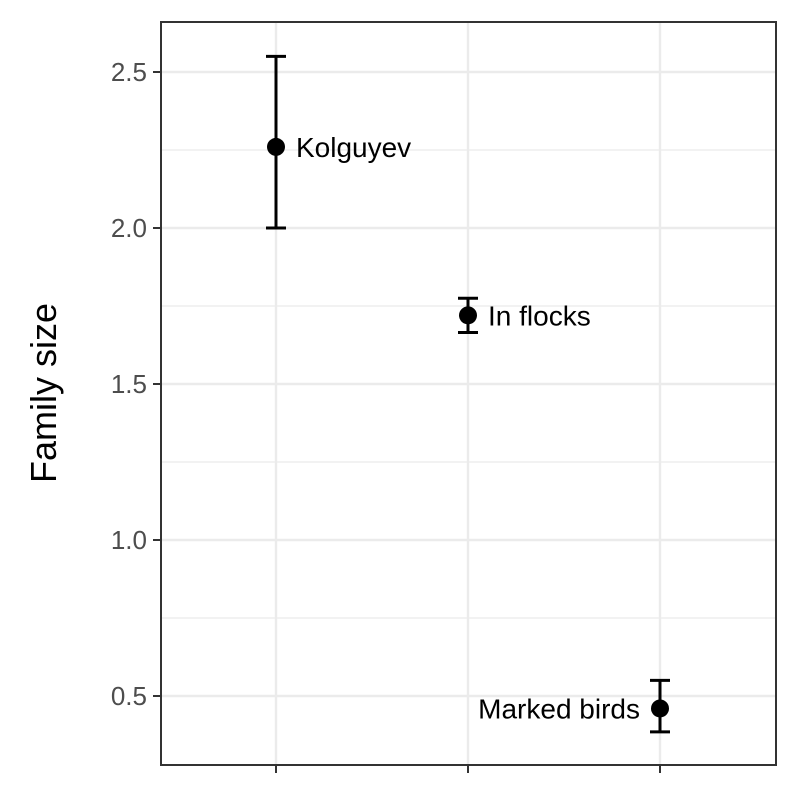  I want to click on data-point-group: Marked birds, so click(574, 706).